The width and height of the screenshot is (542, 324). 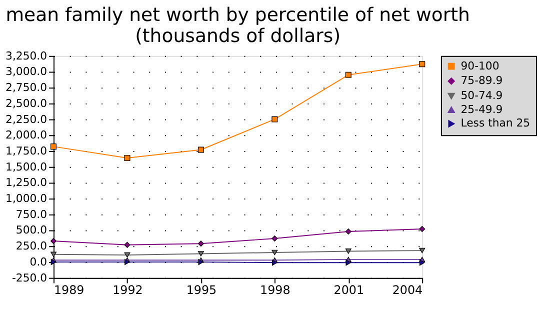 What do you see at coordinates (27, 119) in the screenshot?
I see `y-tick-label: 2,250.0` at bounding box center [27, 119].